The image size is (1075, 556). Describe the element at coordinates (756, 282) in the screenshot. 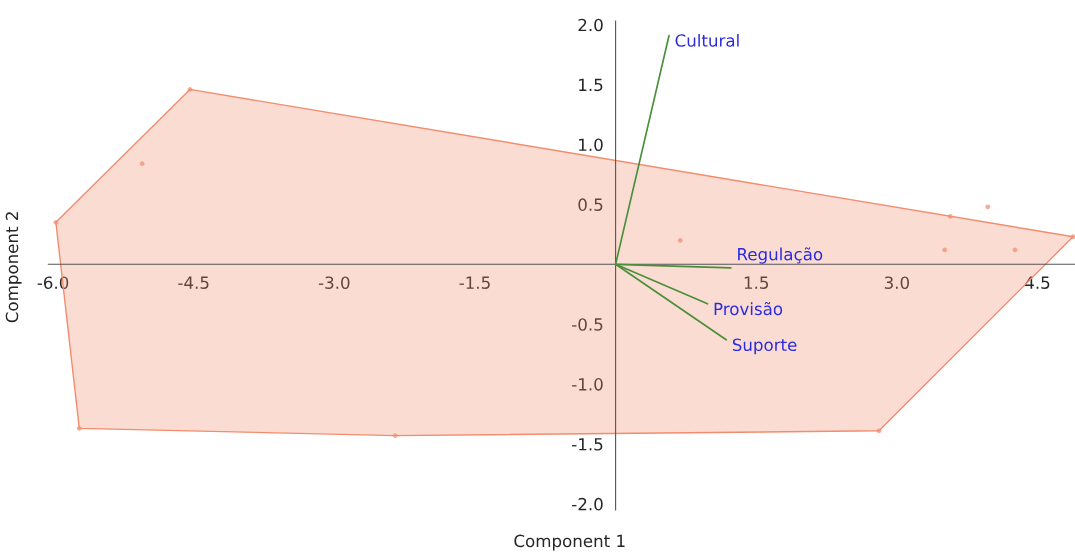

I see `x-tick-label: 1.5` at that location.